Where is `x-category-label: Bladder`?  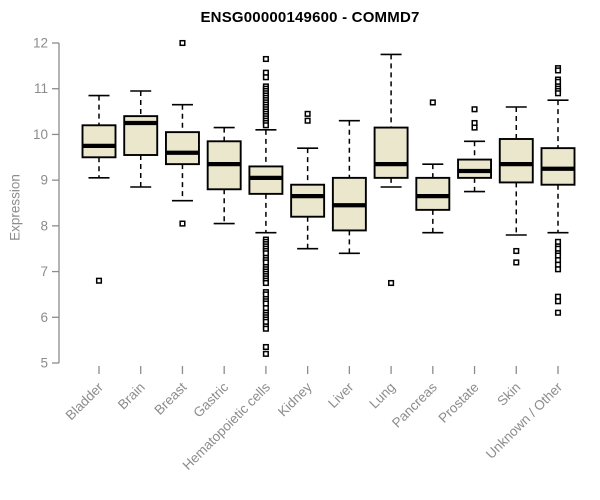
x-category-label: Bladder is located at coordinates (85, 401).